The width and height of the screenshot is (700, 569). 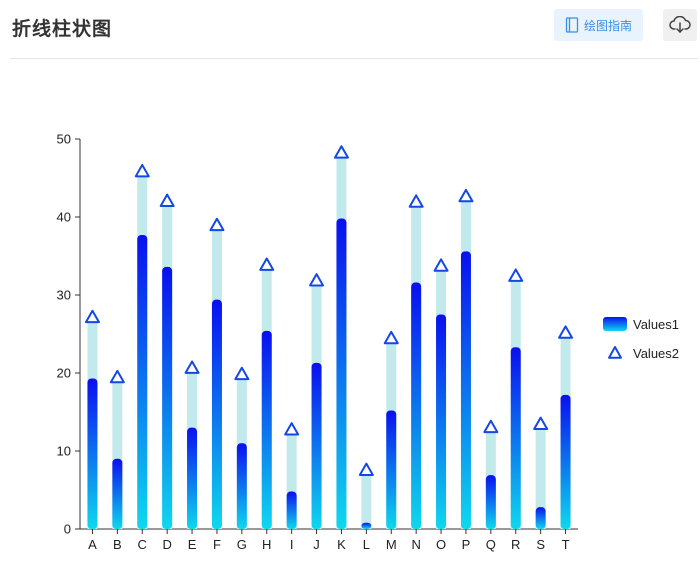 What do you see at coordinates (64, 295) in the screenshot?
I see `y-tick-label: 30` at bounding box center [64, 295].